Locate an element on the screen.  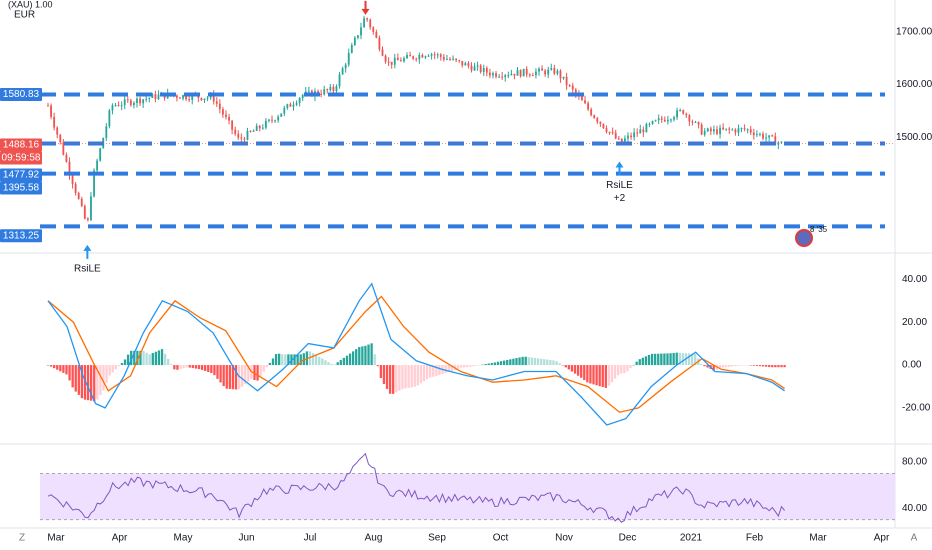
rsi-line is located at coordinates (416, 487).